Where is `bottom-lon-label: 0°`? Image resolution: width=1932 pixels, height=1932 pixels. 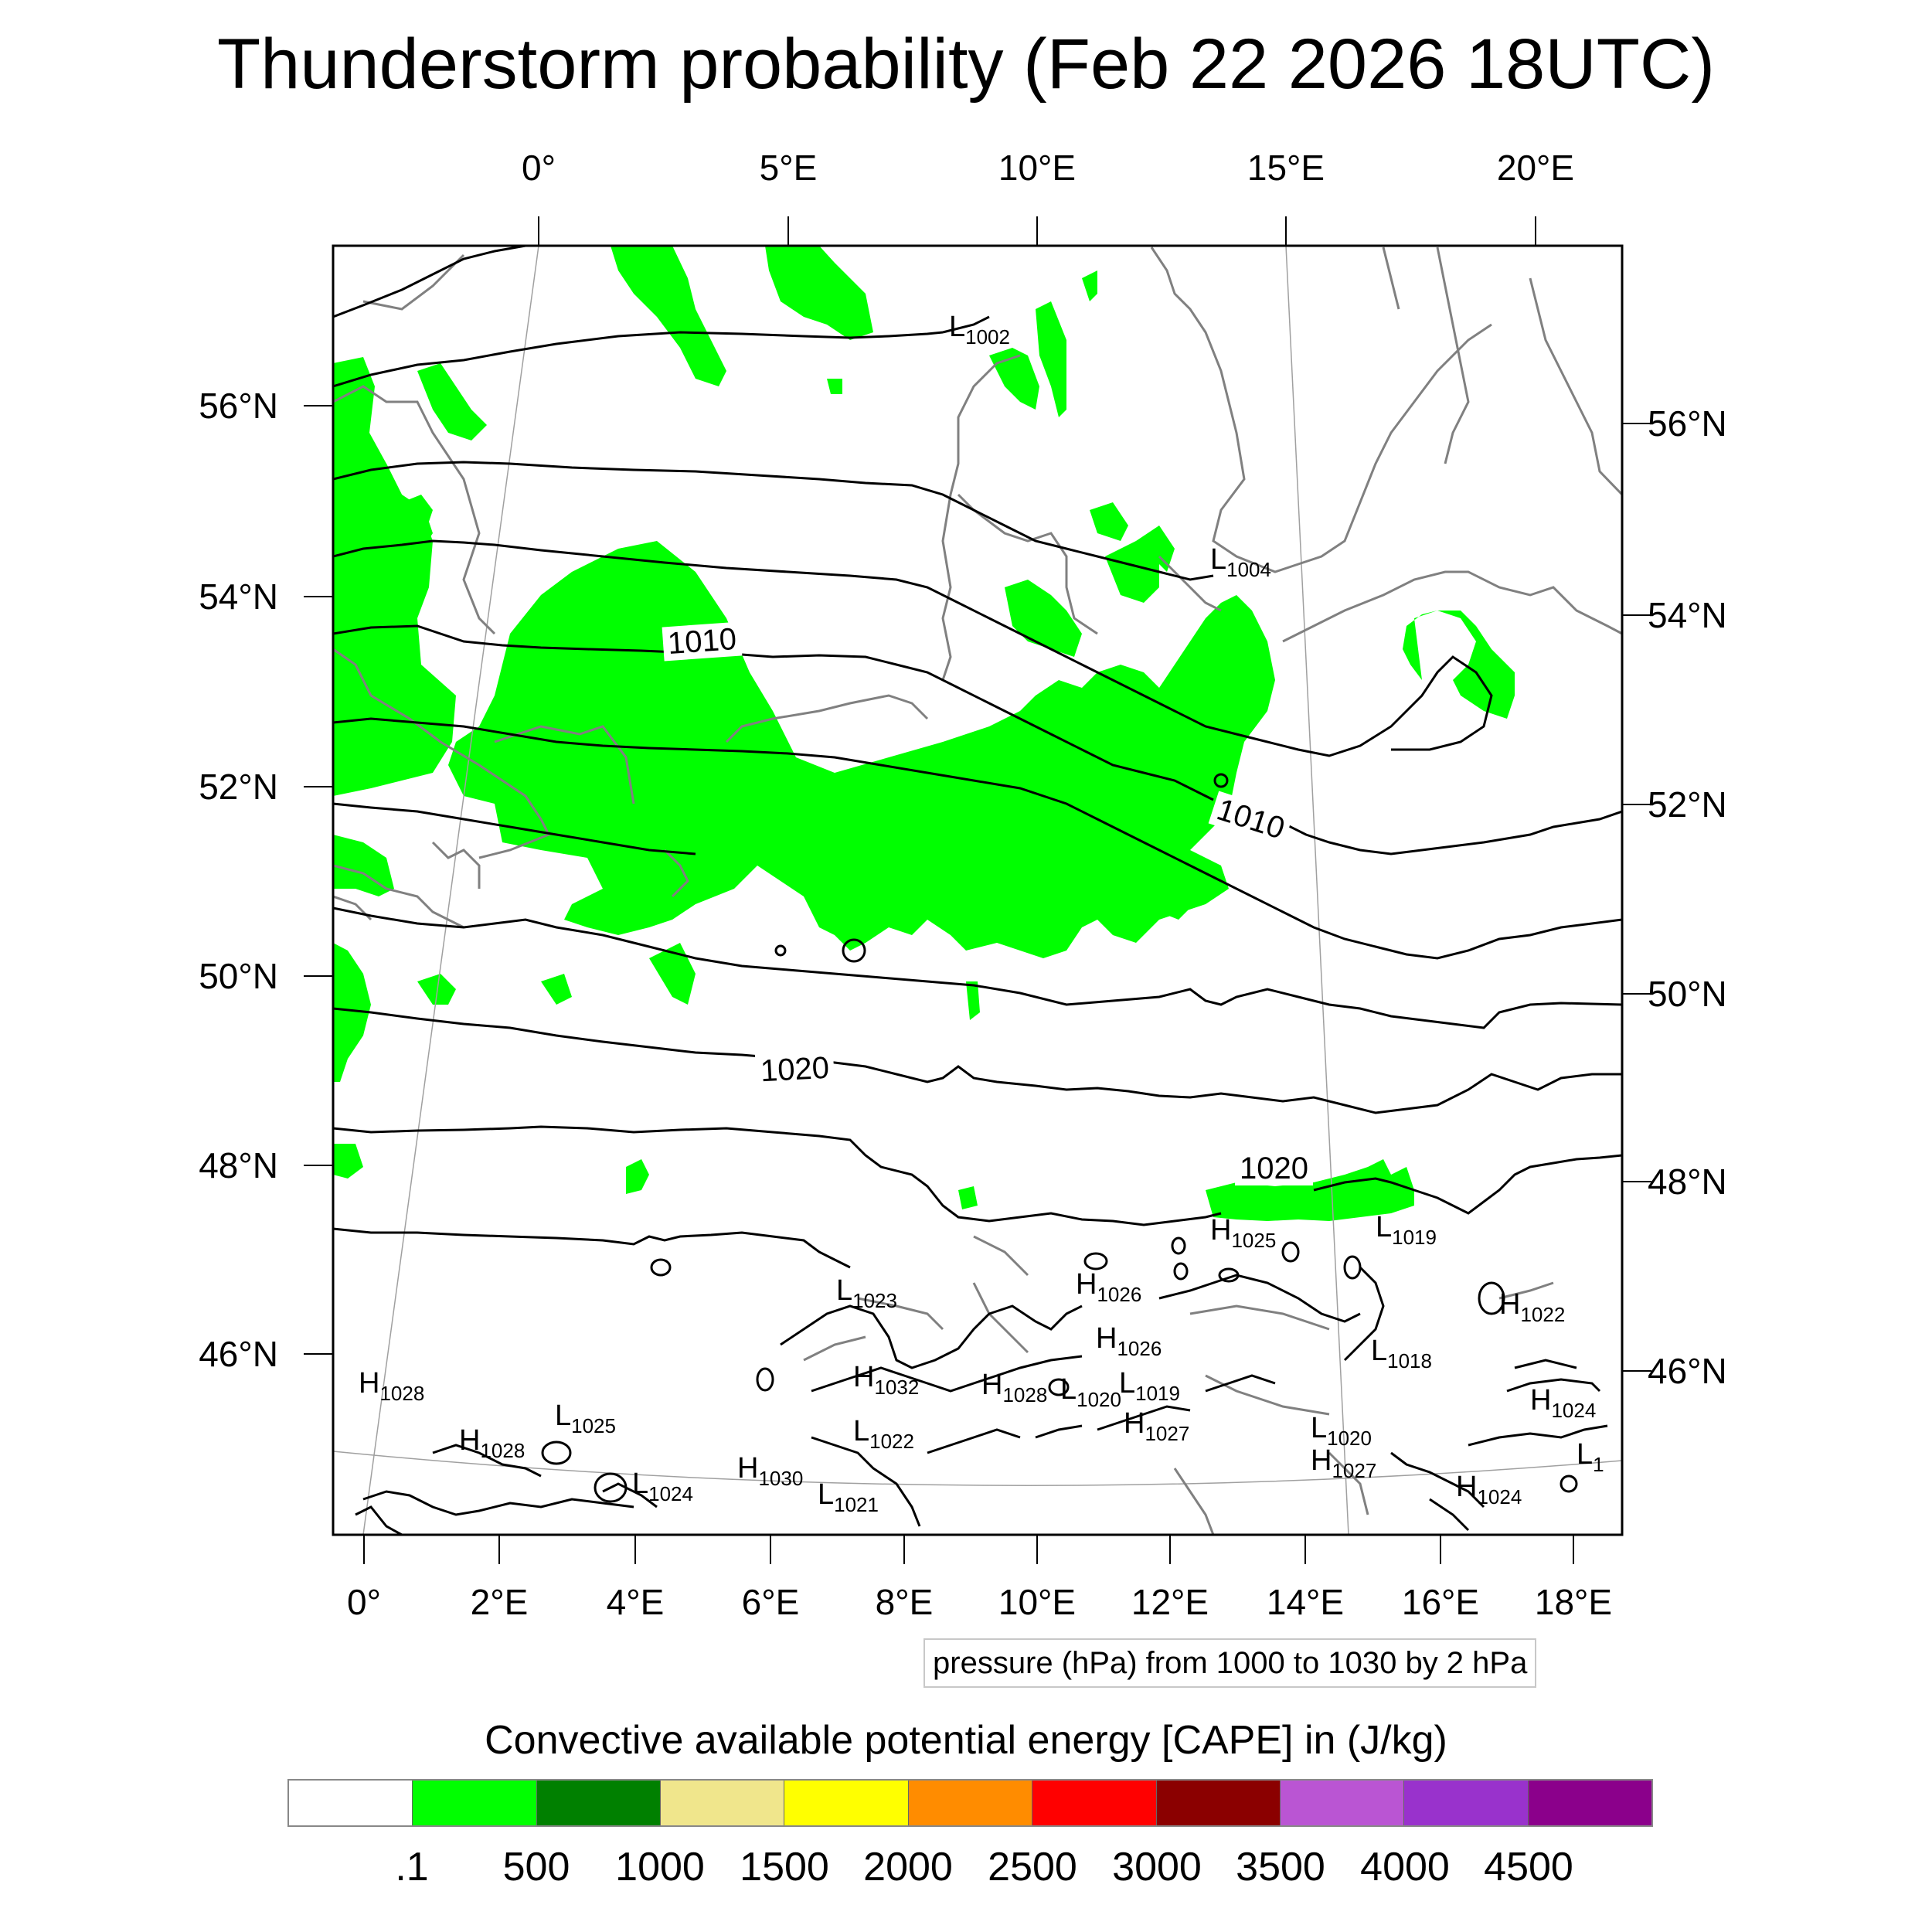 bottom-lon-label: 0° is located at coordinates (364, 1602).